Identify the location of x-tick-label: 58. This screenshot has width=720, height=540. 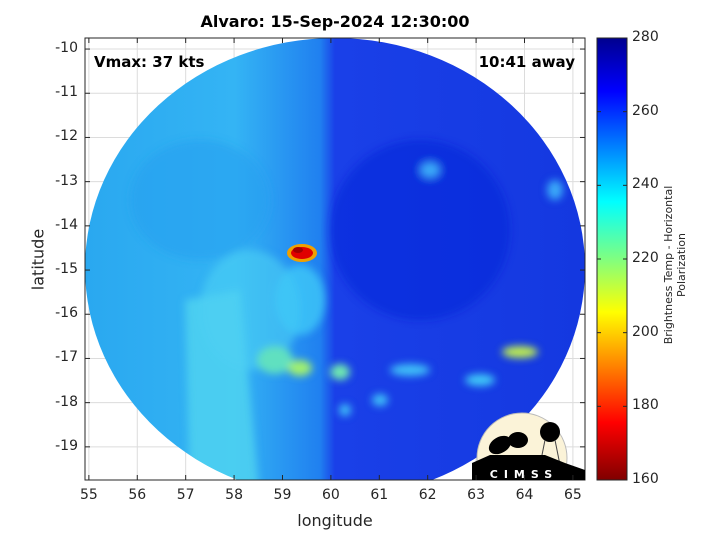
(234, 495).